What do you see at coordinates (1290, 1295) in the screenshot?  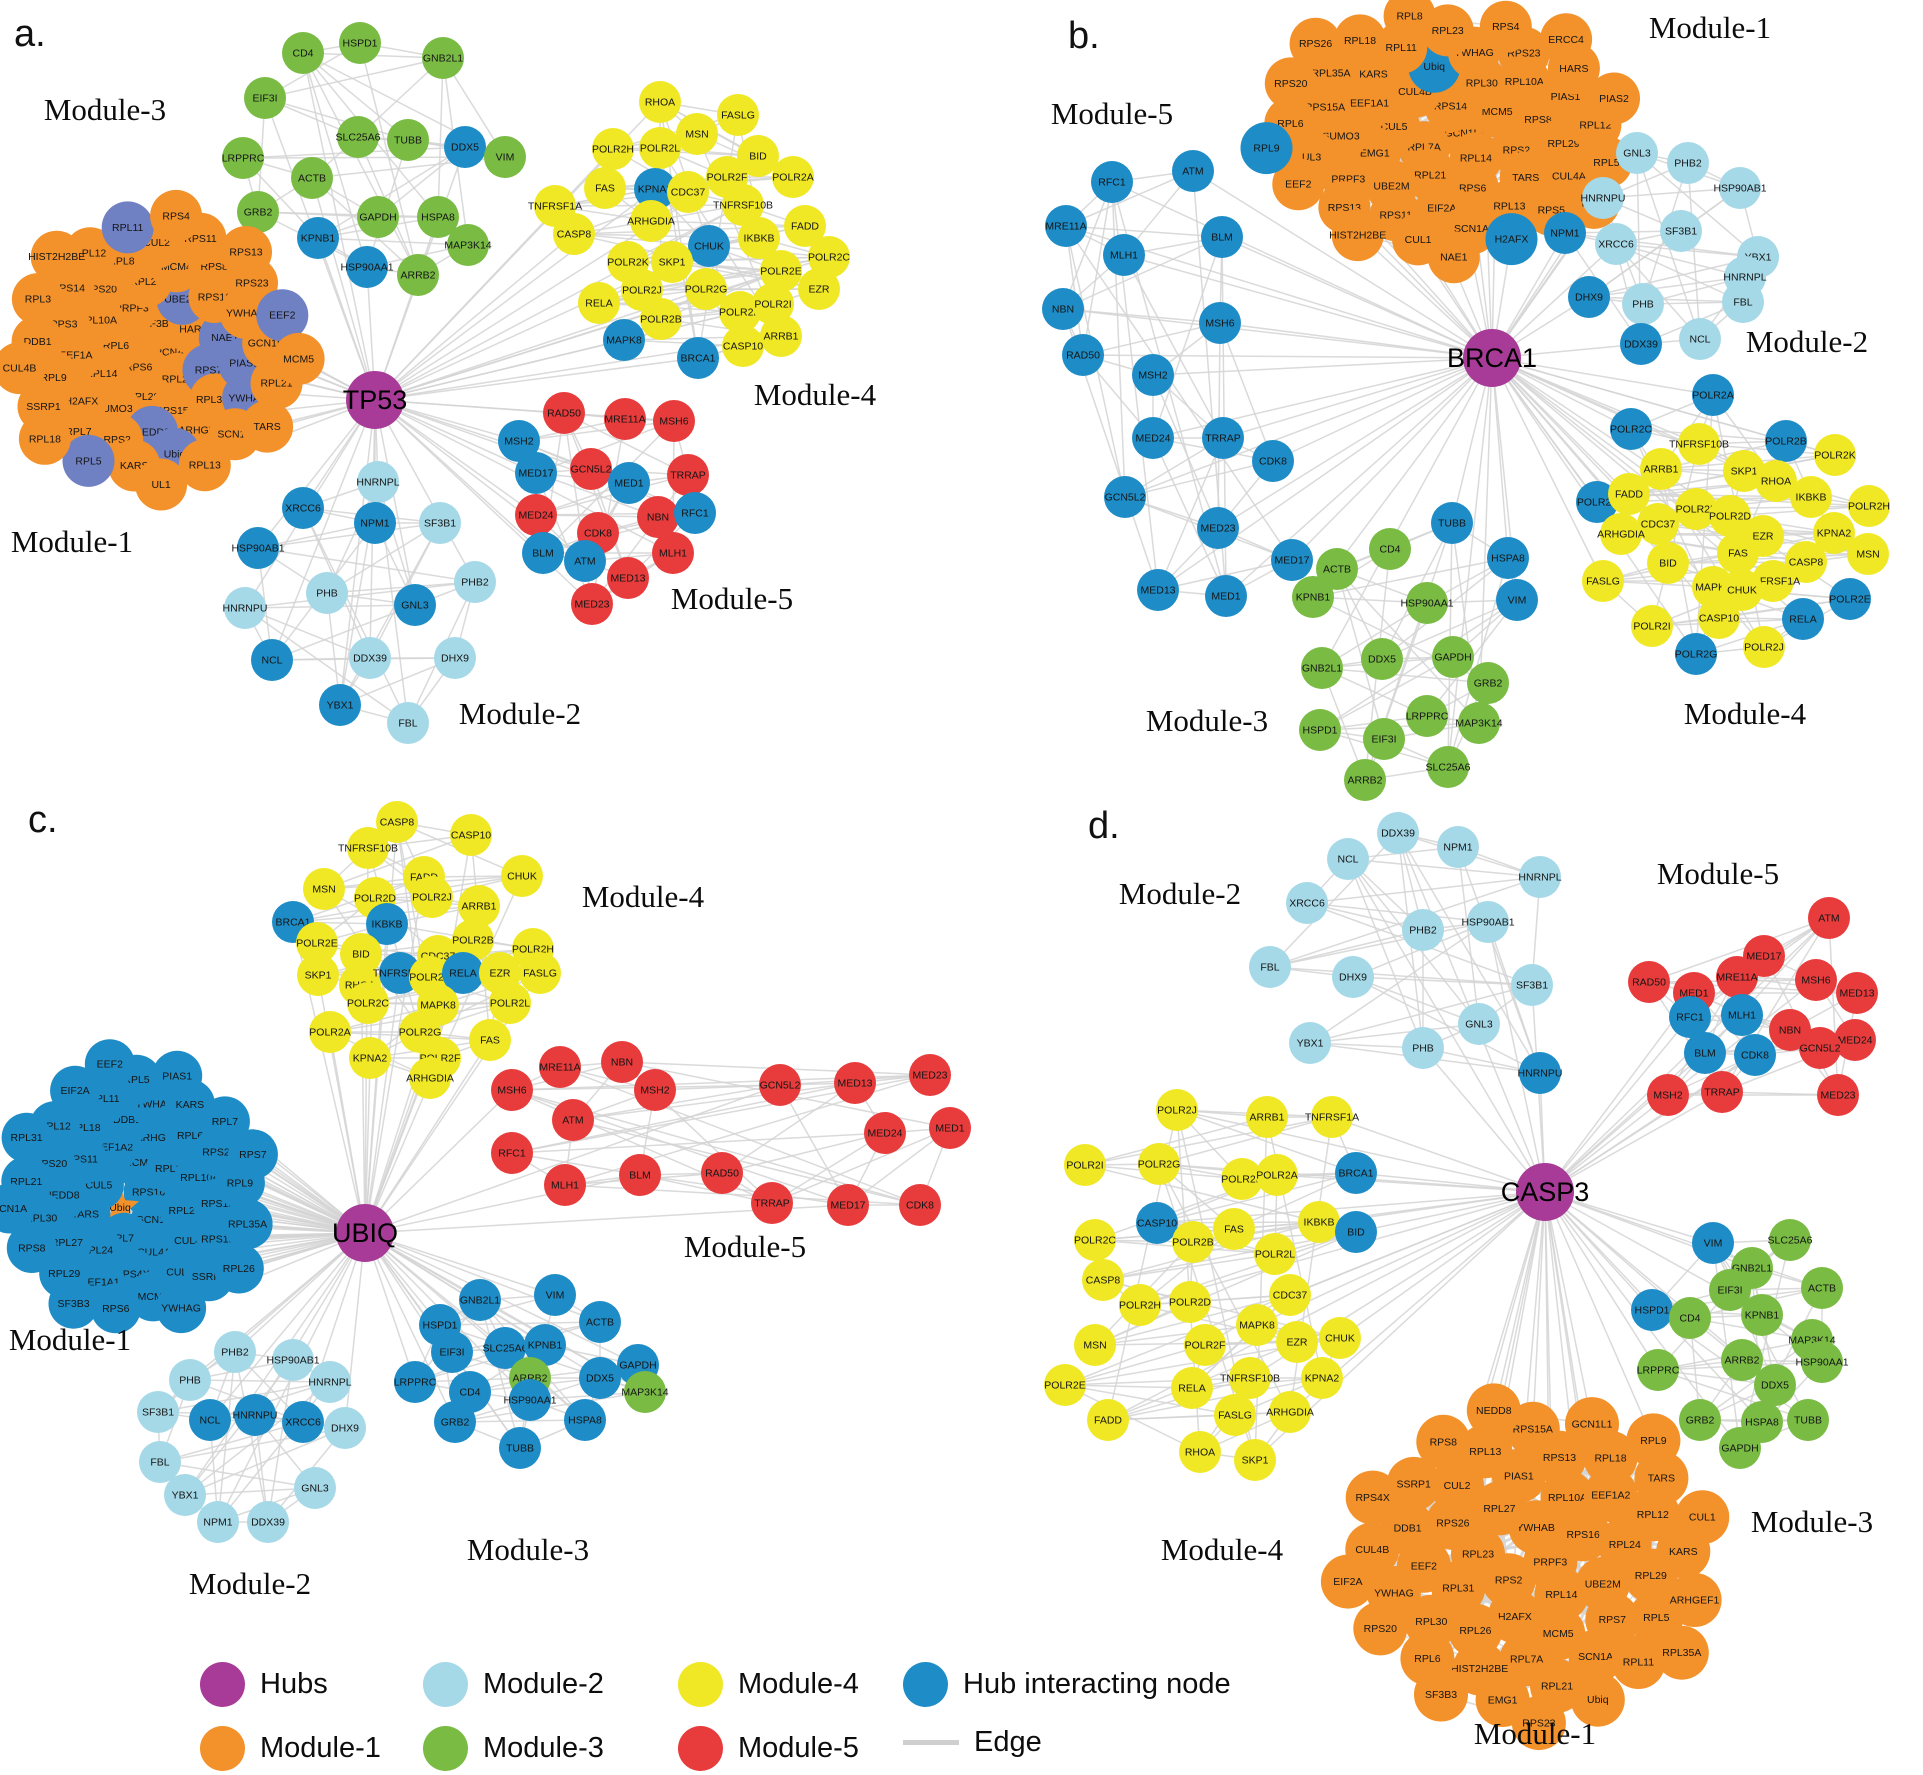 I see `node-CDC37: CDC37` at bounding box center [1290, 1295].